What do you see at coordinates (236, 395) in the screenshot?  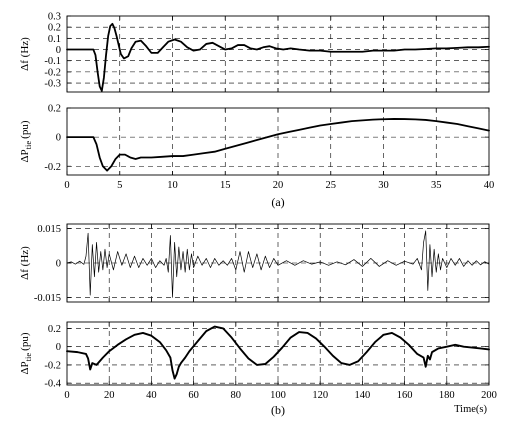 I see `x-tick-label: 80` at bounding box center [236, 395].